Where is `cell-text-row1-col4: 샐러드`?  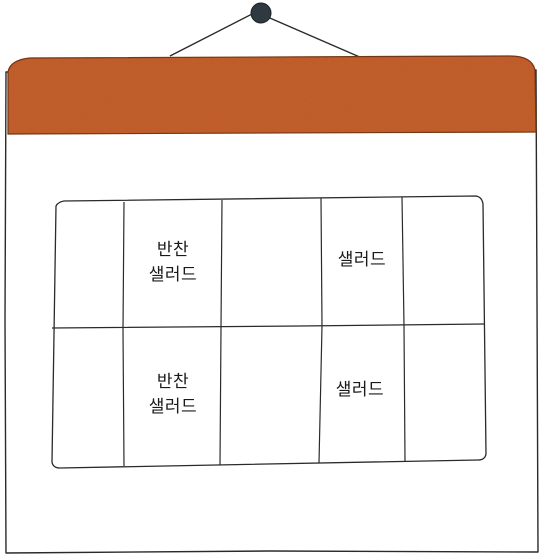 cell-text-row1-col4: 샐러드 is located at coordinates (362, 260).